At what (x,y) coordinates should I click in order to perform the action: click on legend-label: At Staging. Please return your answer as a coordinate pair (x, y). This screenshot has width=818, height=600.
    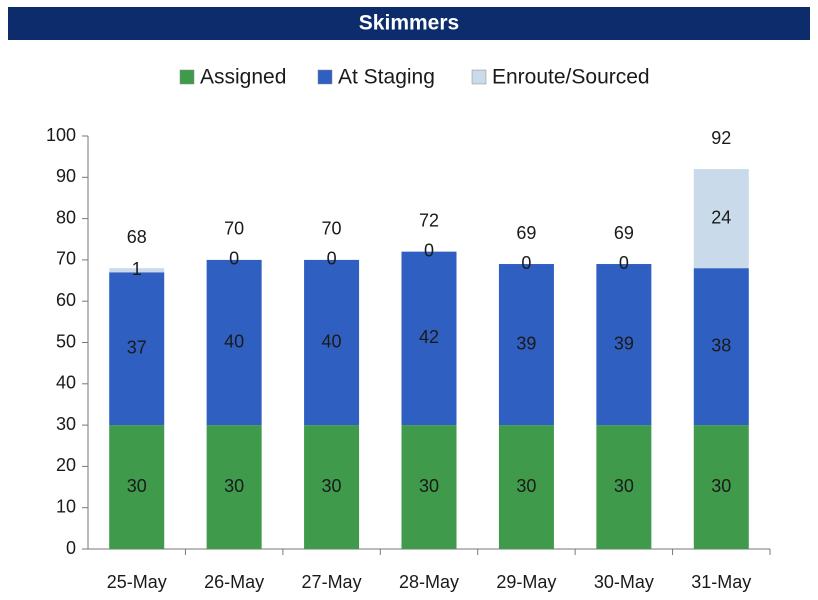
    Looking at the image, I should click on (386, 77).